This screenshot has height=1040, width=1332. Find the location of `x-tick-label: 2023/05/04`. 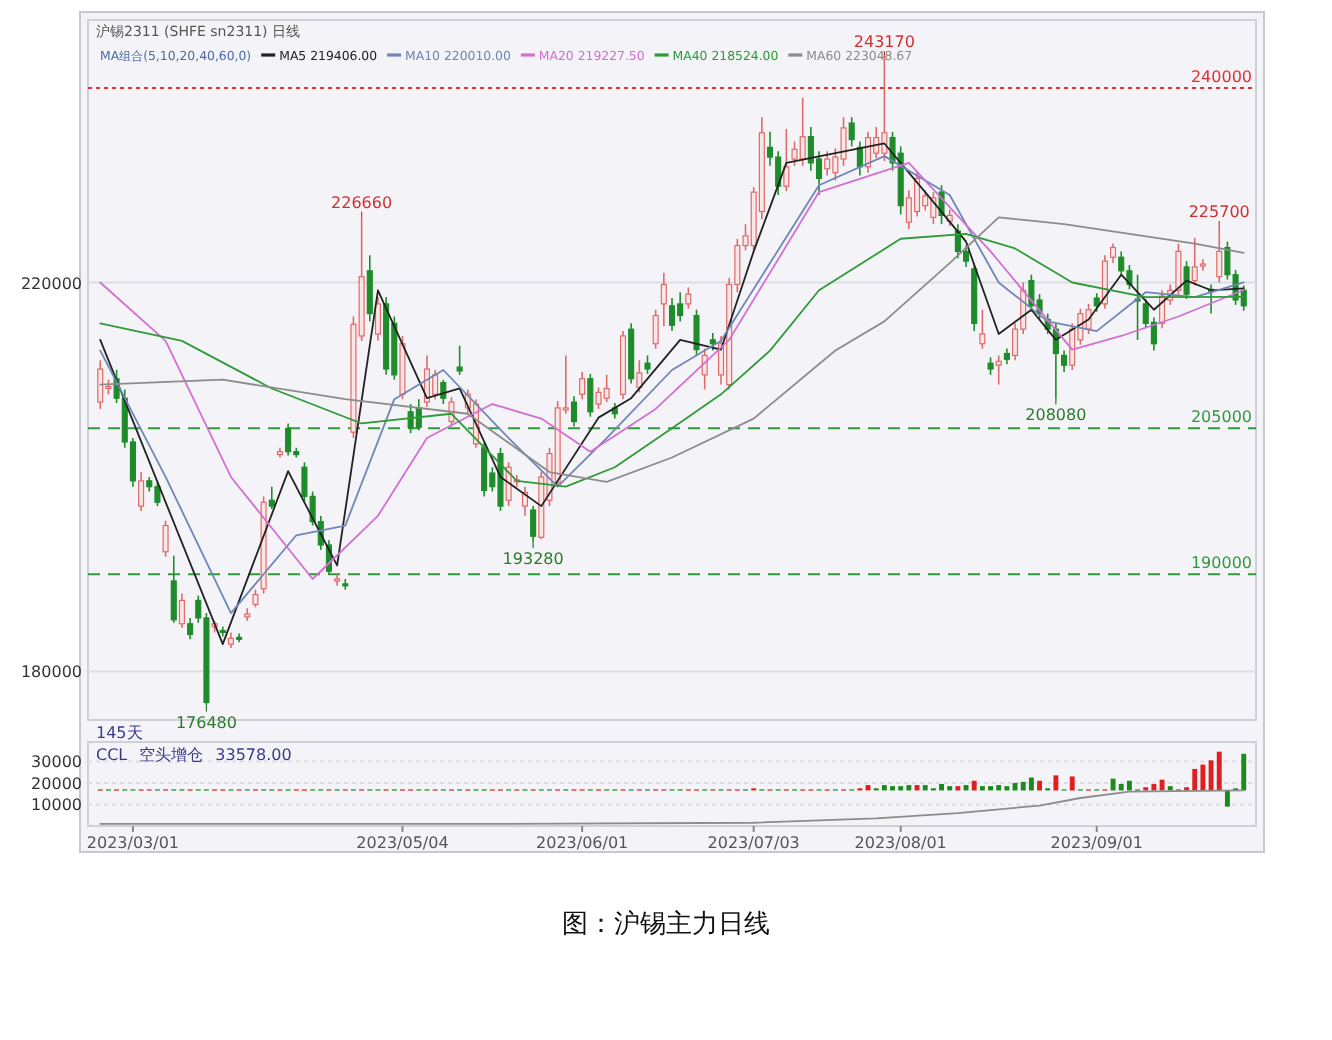

x-tick-label: 2023/05/04 is located at coordinates (402, 843).